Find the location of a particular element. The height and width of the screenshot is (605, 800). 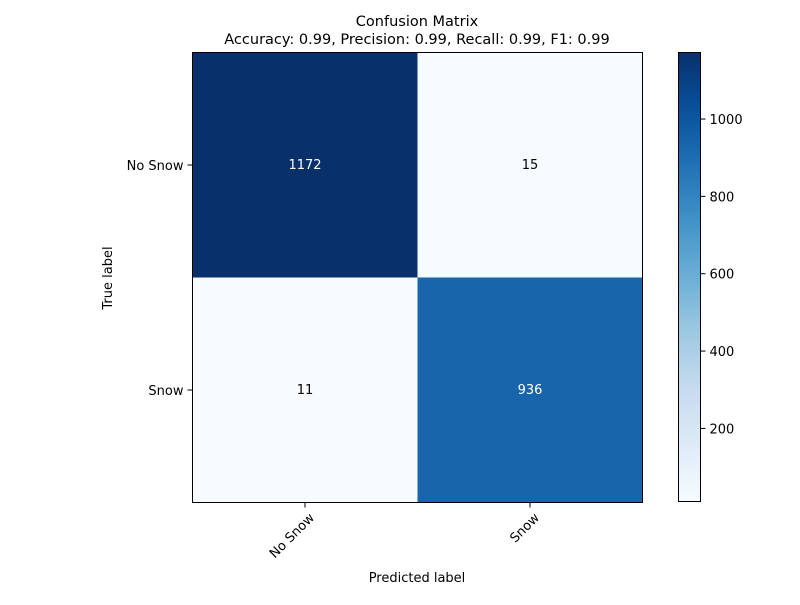

y-tick-label: Snow is located at coordinates (165, 391).